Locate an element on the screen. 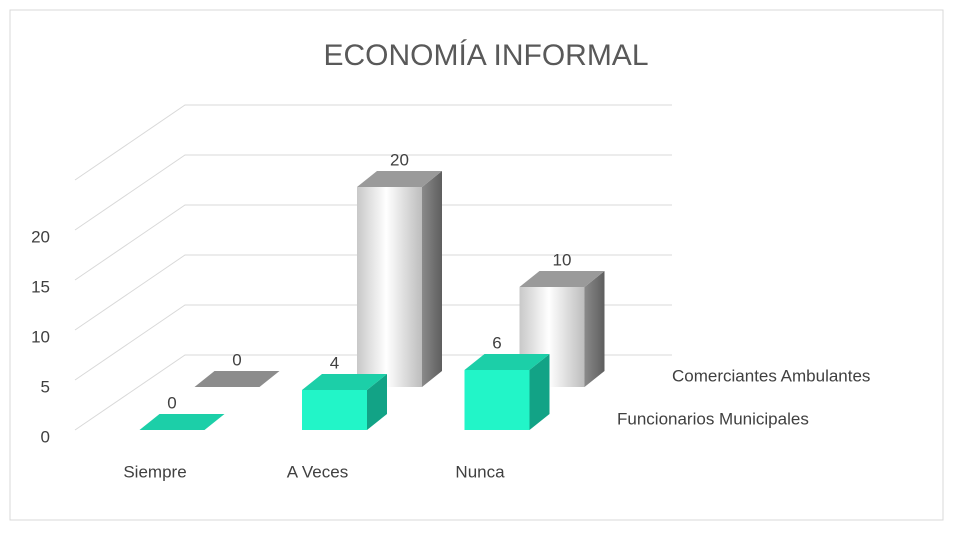 This screenshot has width=953, height=545. legend-label: Funcionarios Municipales is located at coordinates (713, 418).